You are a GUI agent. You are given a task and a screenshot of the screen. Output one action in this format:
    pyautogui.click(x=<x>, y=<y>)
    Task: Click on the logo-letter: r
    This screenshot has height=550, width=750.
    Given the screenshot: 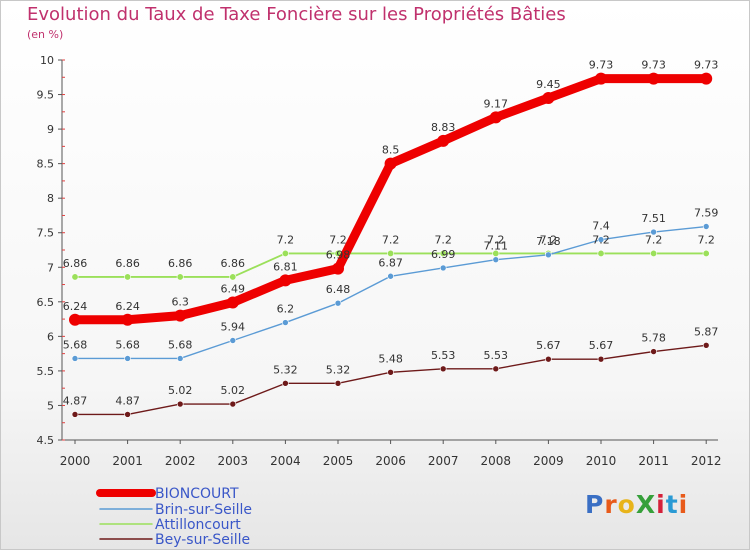 What is the action you would take?
    pyautogui.click(x=611, y=504)
    